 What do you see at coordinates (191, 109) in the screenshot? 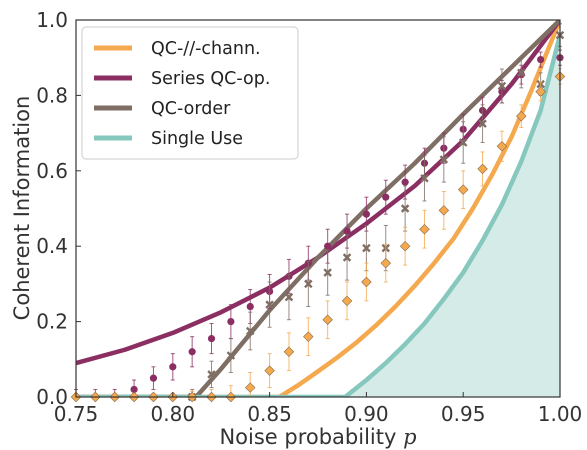
I see `legend-label-qc-order: QC-order` at bounding box center [191, 109].